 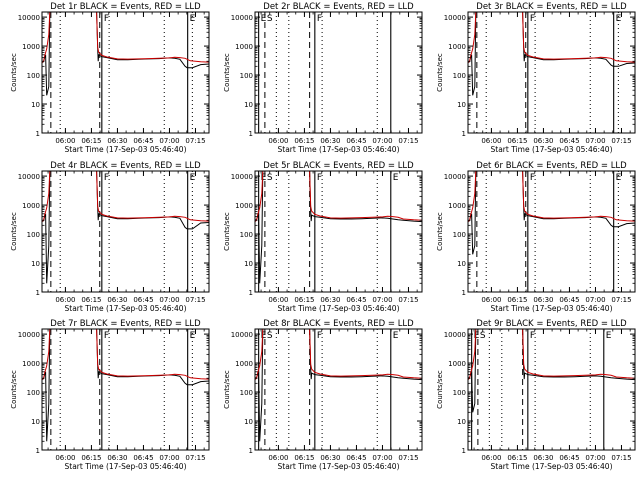 I want to click on panel-title: Det 5r BLACK = Events, RED = LLD, so click(x=338, y=166).